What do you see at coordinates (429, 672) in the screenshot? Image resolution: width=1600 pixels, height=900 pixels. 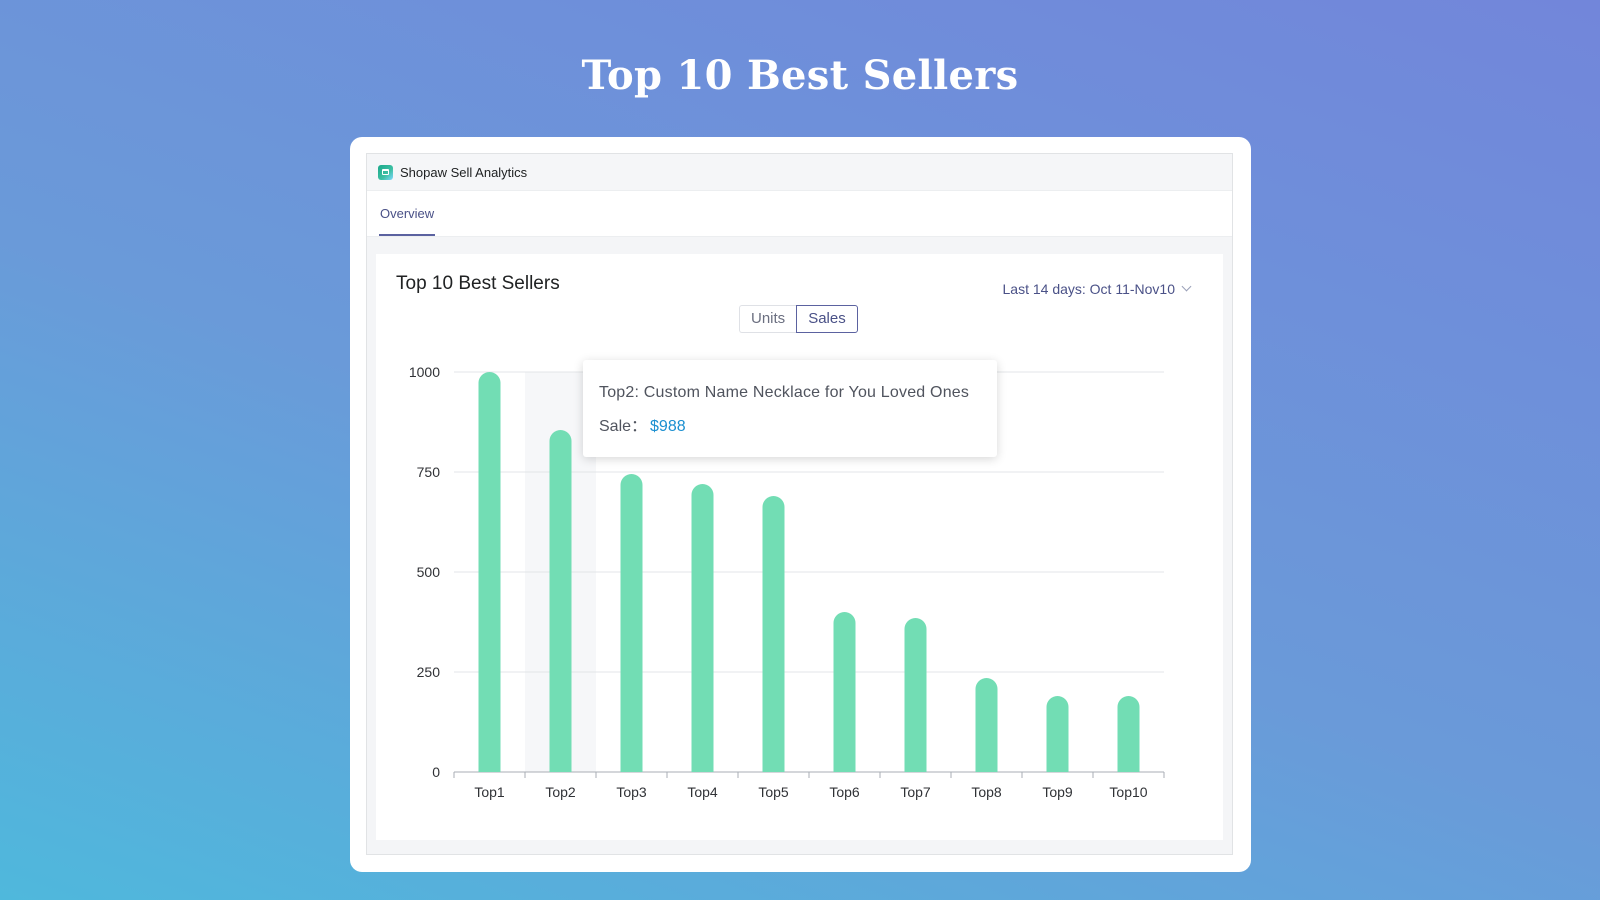 I see `y-tick-label: 250` at bounding box center [429, 672].